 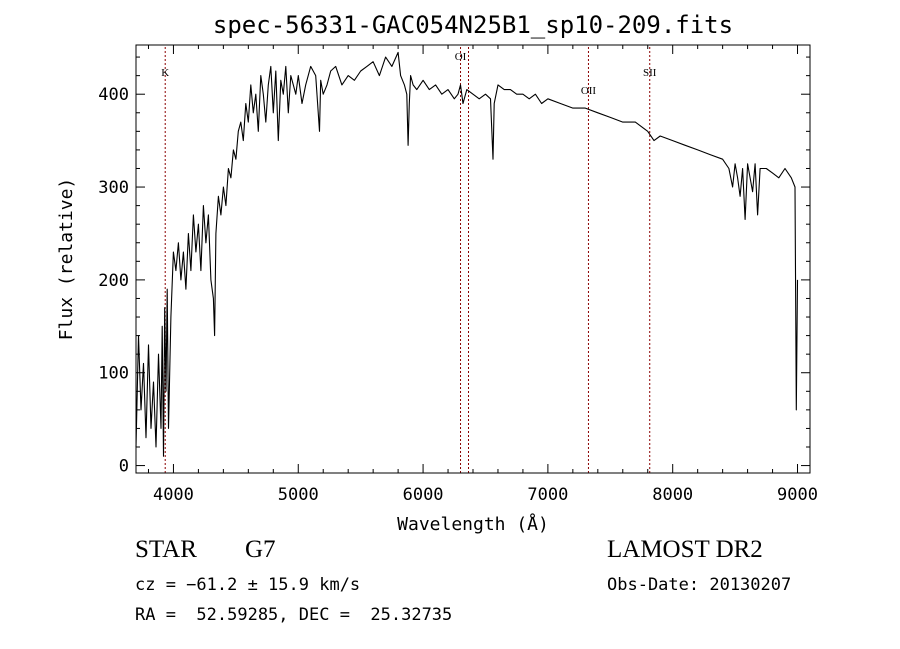 I want to click on y-axis-label: Flux (relative), so click(x=66, y=259).